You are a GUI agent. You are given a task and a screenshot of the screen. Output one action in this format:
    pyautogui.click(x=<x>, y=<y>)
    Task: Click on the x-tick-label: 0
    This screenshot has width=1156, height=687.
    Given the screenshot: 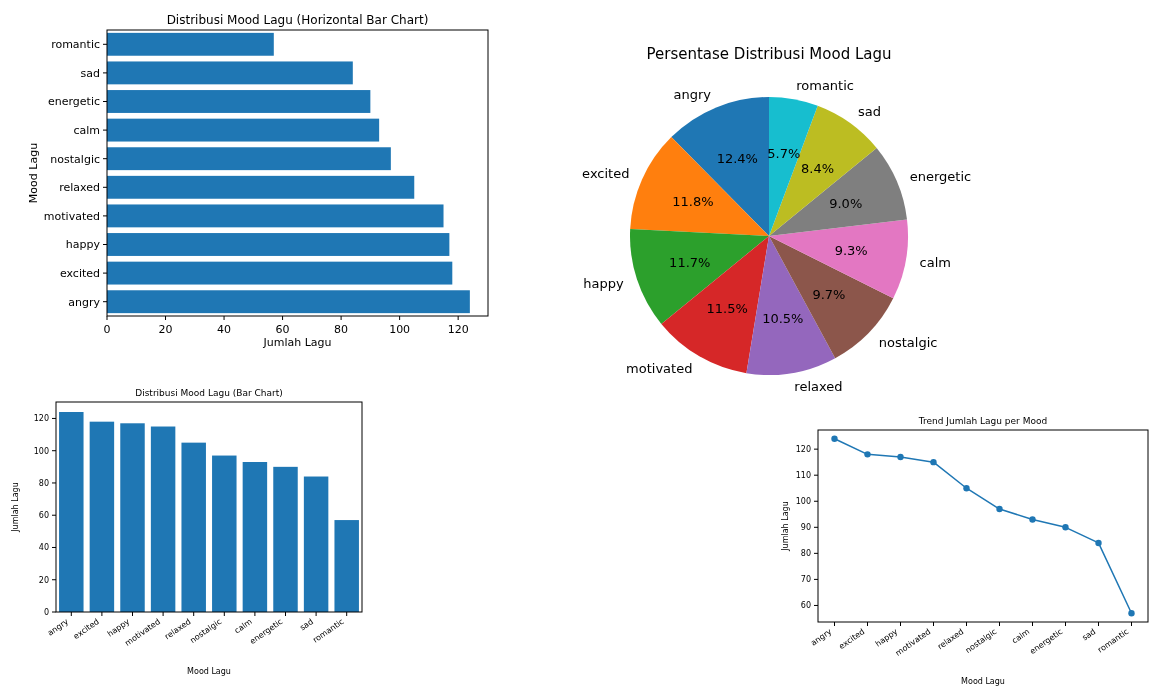 What is the action you would take?
    pyautogui.click(x=107, y=329)
    